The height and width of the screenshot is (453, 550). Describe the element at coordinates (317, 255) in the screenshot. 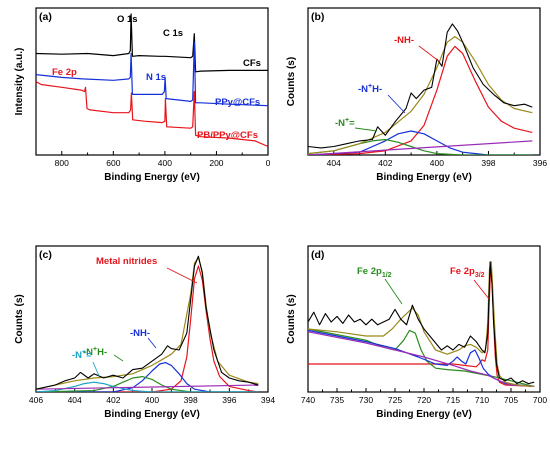

I see `panel-label: (d)` at that location.